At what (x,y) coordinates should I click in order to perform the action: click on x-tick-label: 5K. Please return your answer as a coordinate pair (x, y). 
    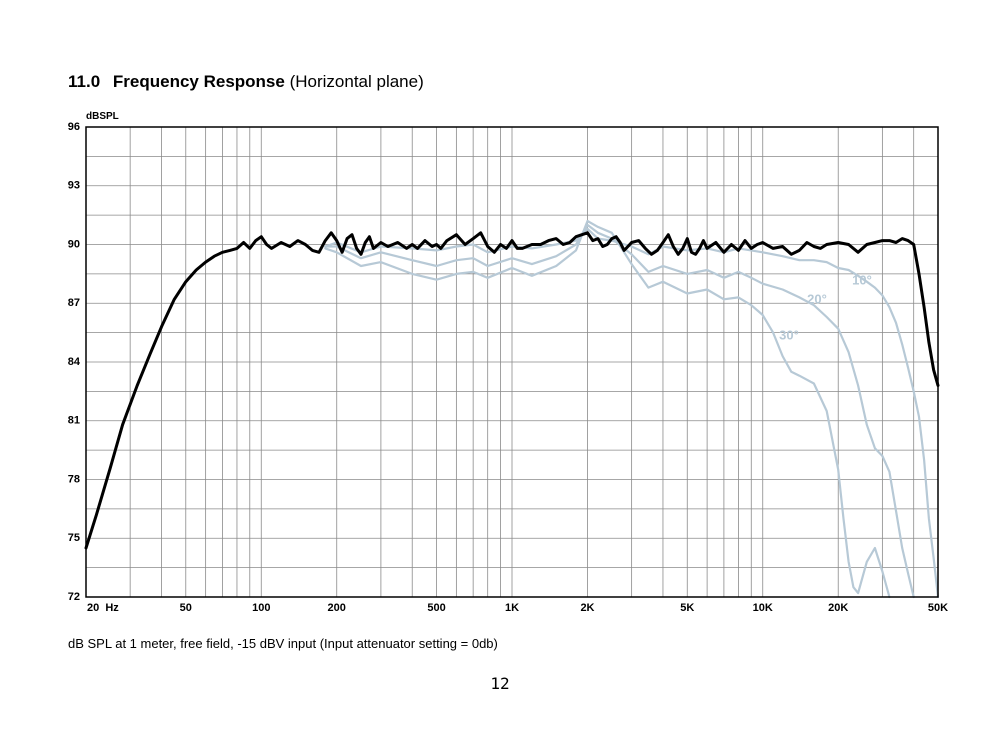
    Looking at the image, I should click on (687, 608).